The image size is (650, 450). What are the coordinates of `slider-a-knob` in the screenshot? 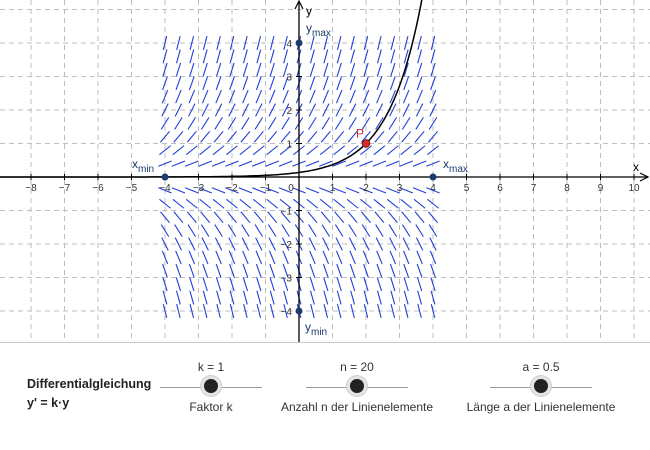 It's located at (541, 386).